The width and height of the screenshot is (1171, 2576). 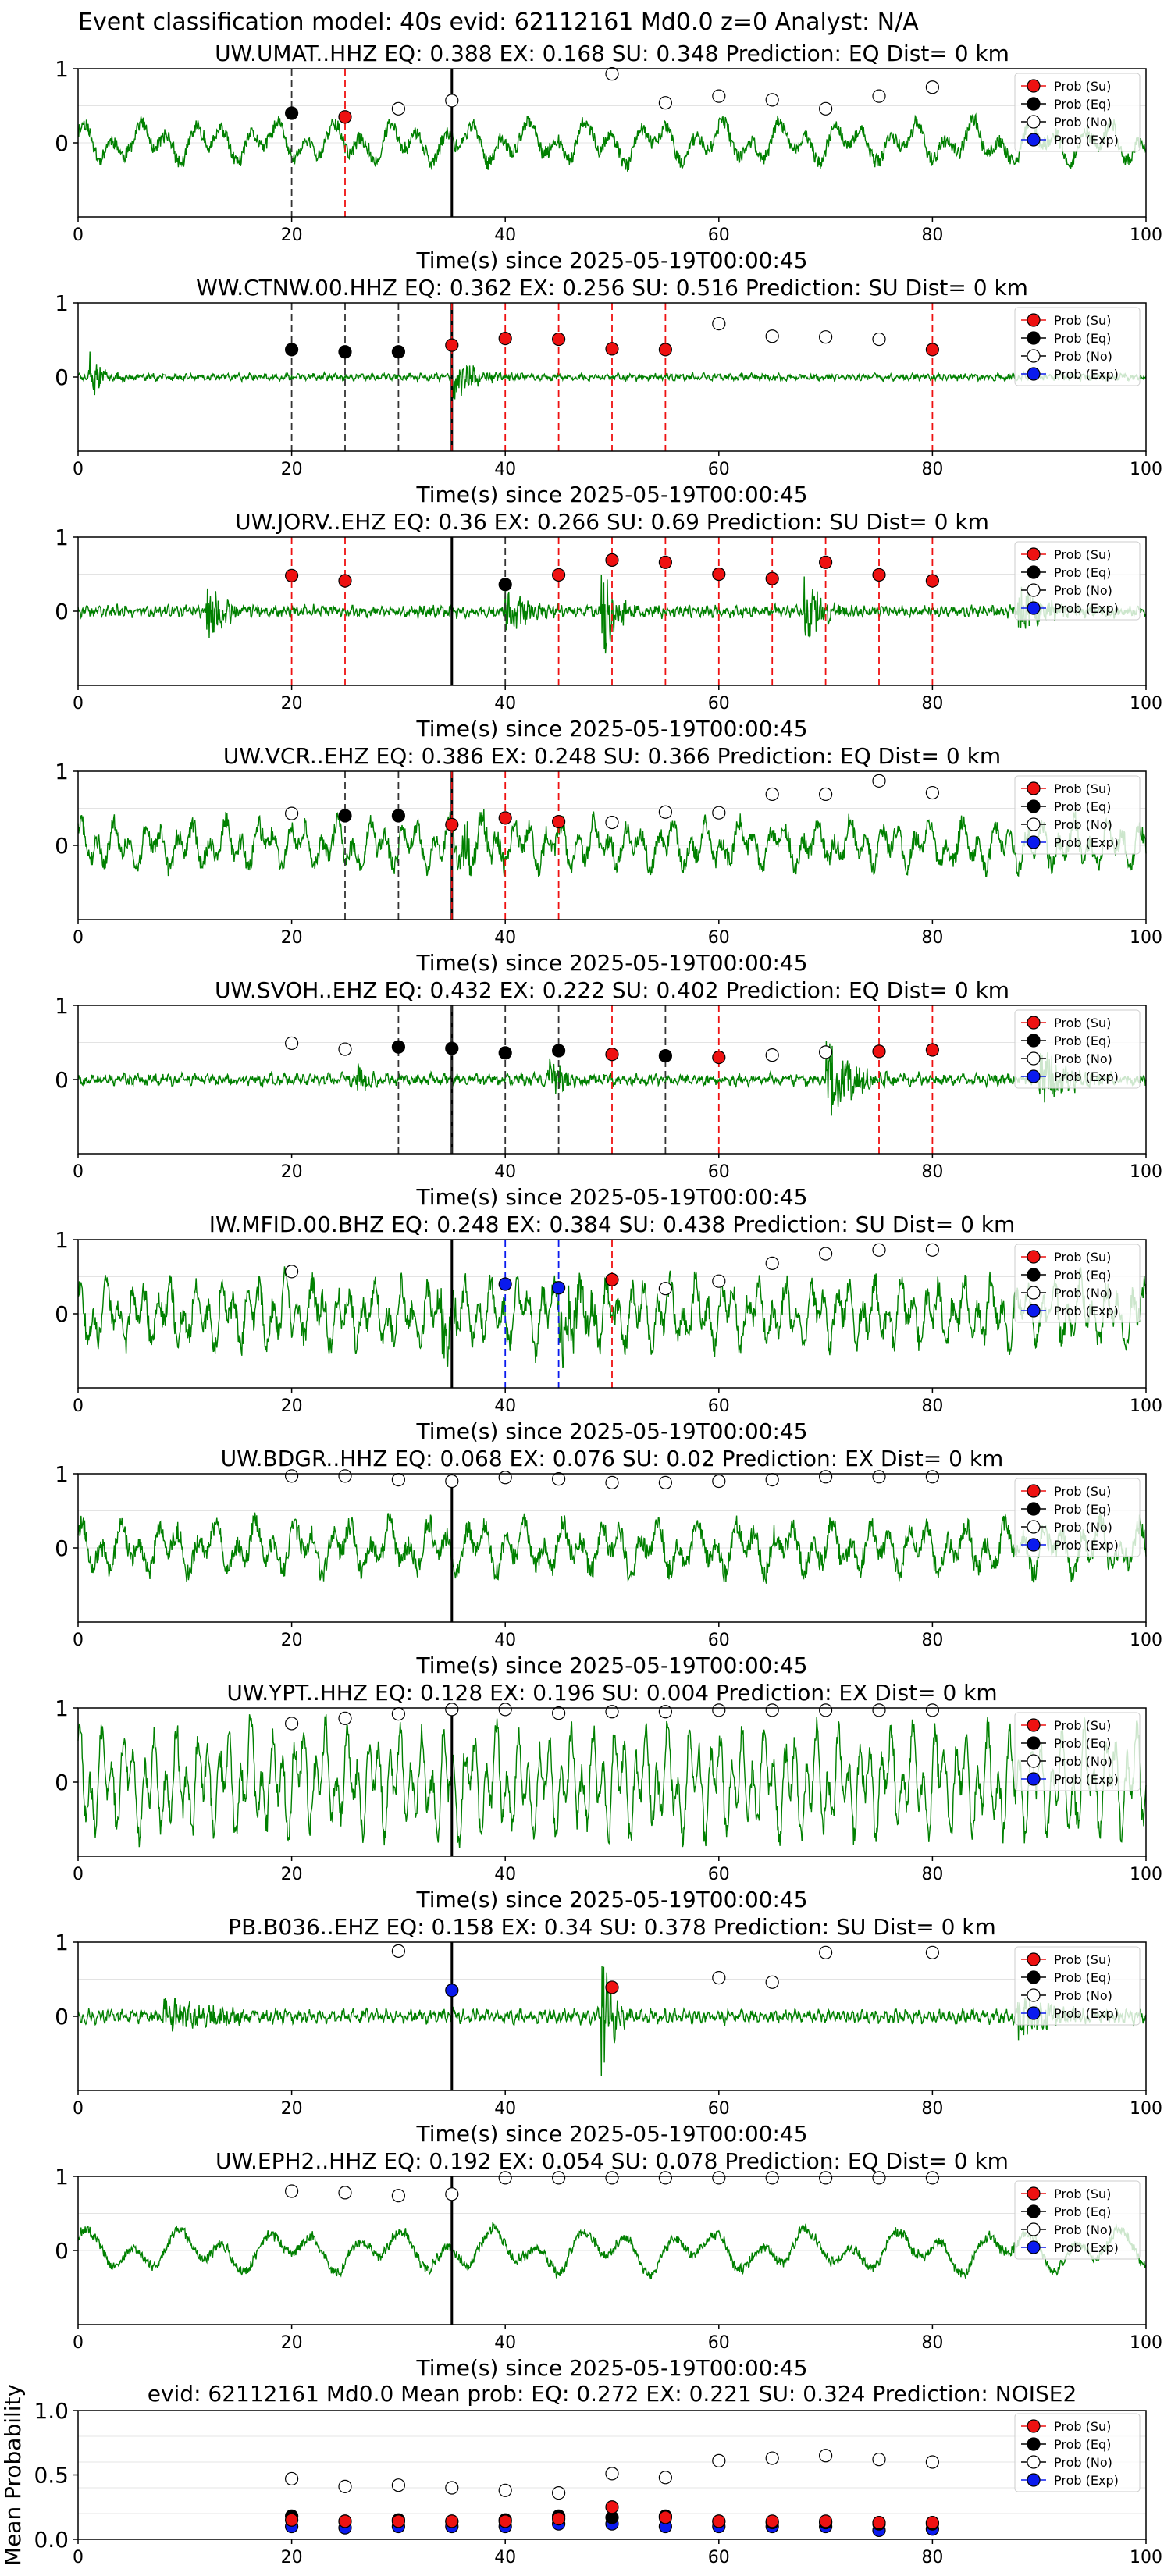 I want to click on x-tick-label: 20, so click(x=292, y=2343).